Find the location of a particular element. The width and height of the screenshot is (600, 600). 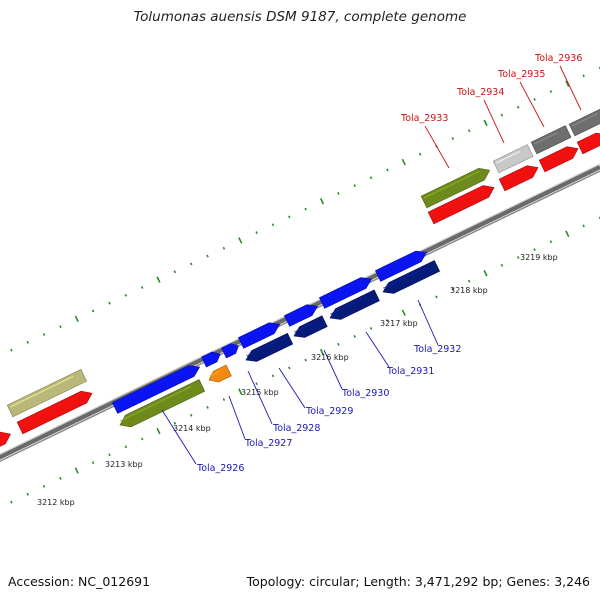

feature-khaki-left is located at coordinates (47, 393).